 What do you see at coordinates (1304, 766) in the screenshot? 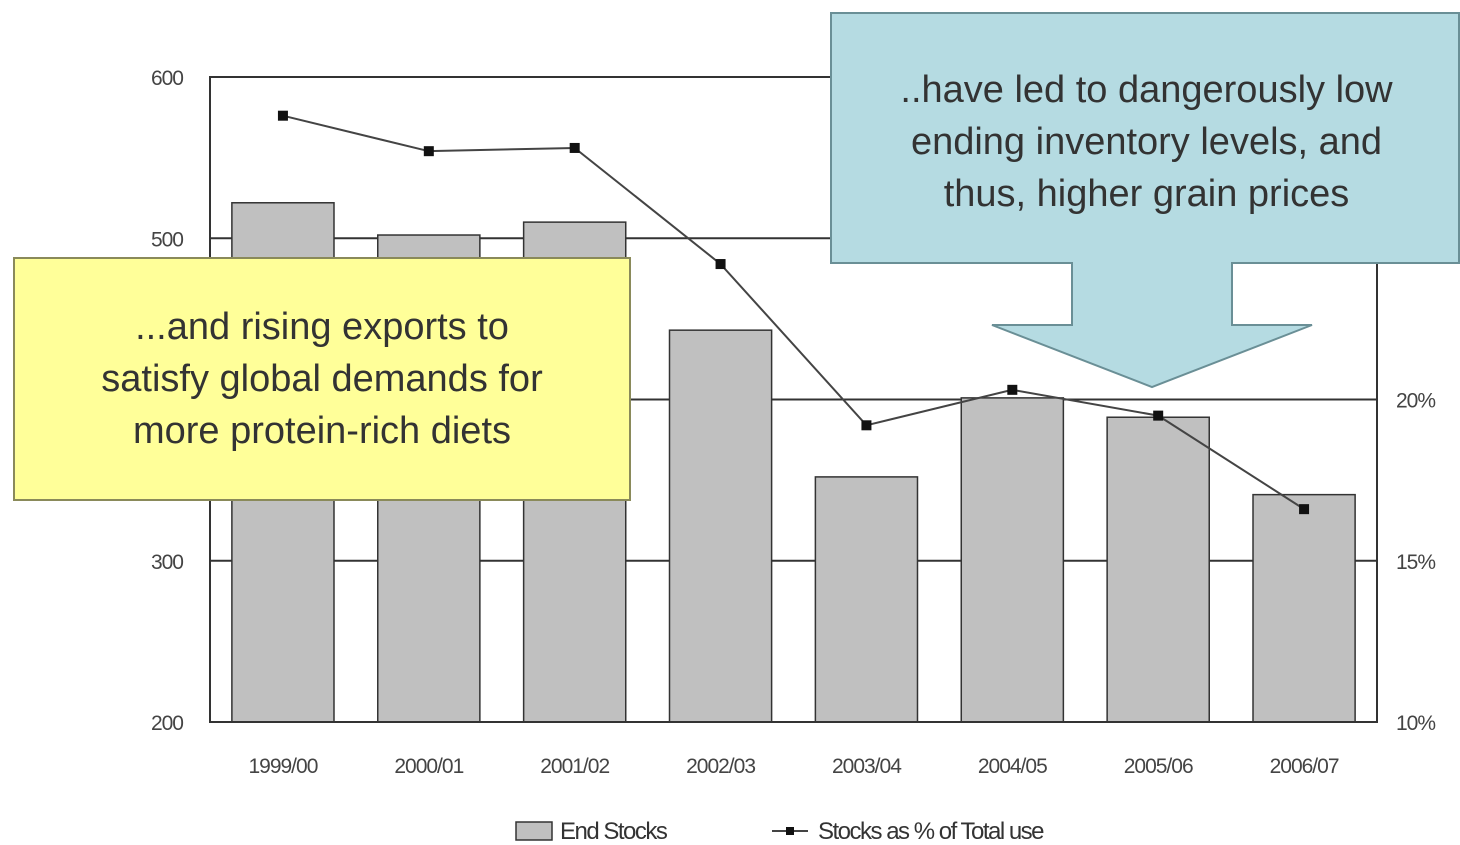
I see `x-tick: 2006/07` at bounding box center [1304, 766].